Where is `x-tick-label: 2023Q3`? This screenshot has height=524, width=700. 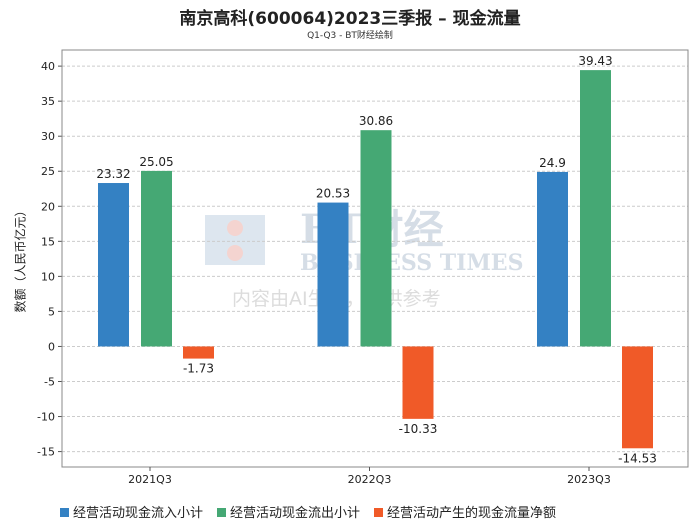
x-tick-label: 2023Q3 is located at coordinates (589, 479).